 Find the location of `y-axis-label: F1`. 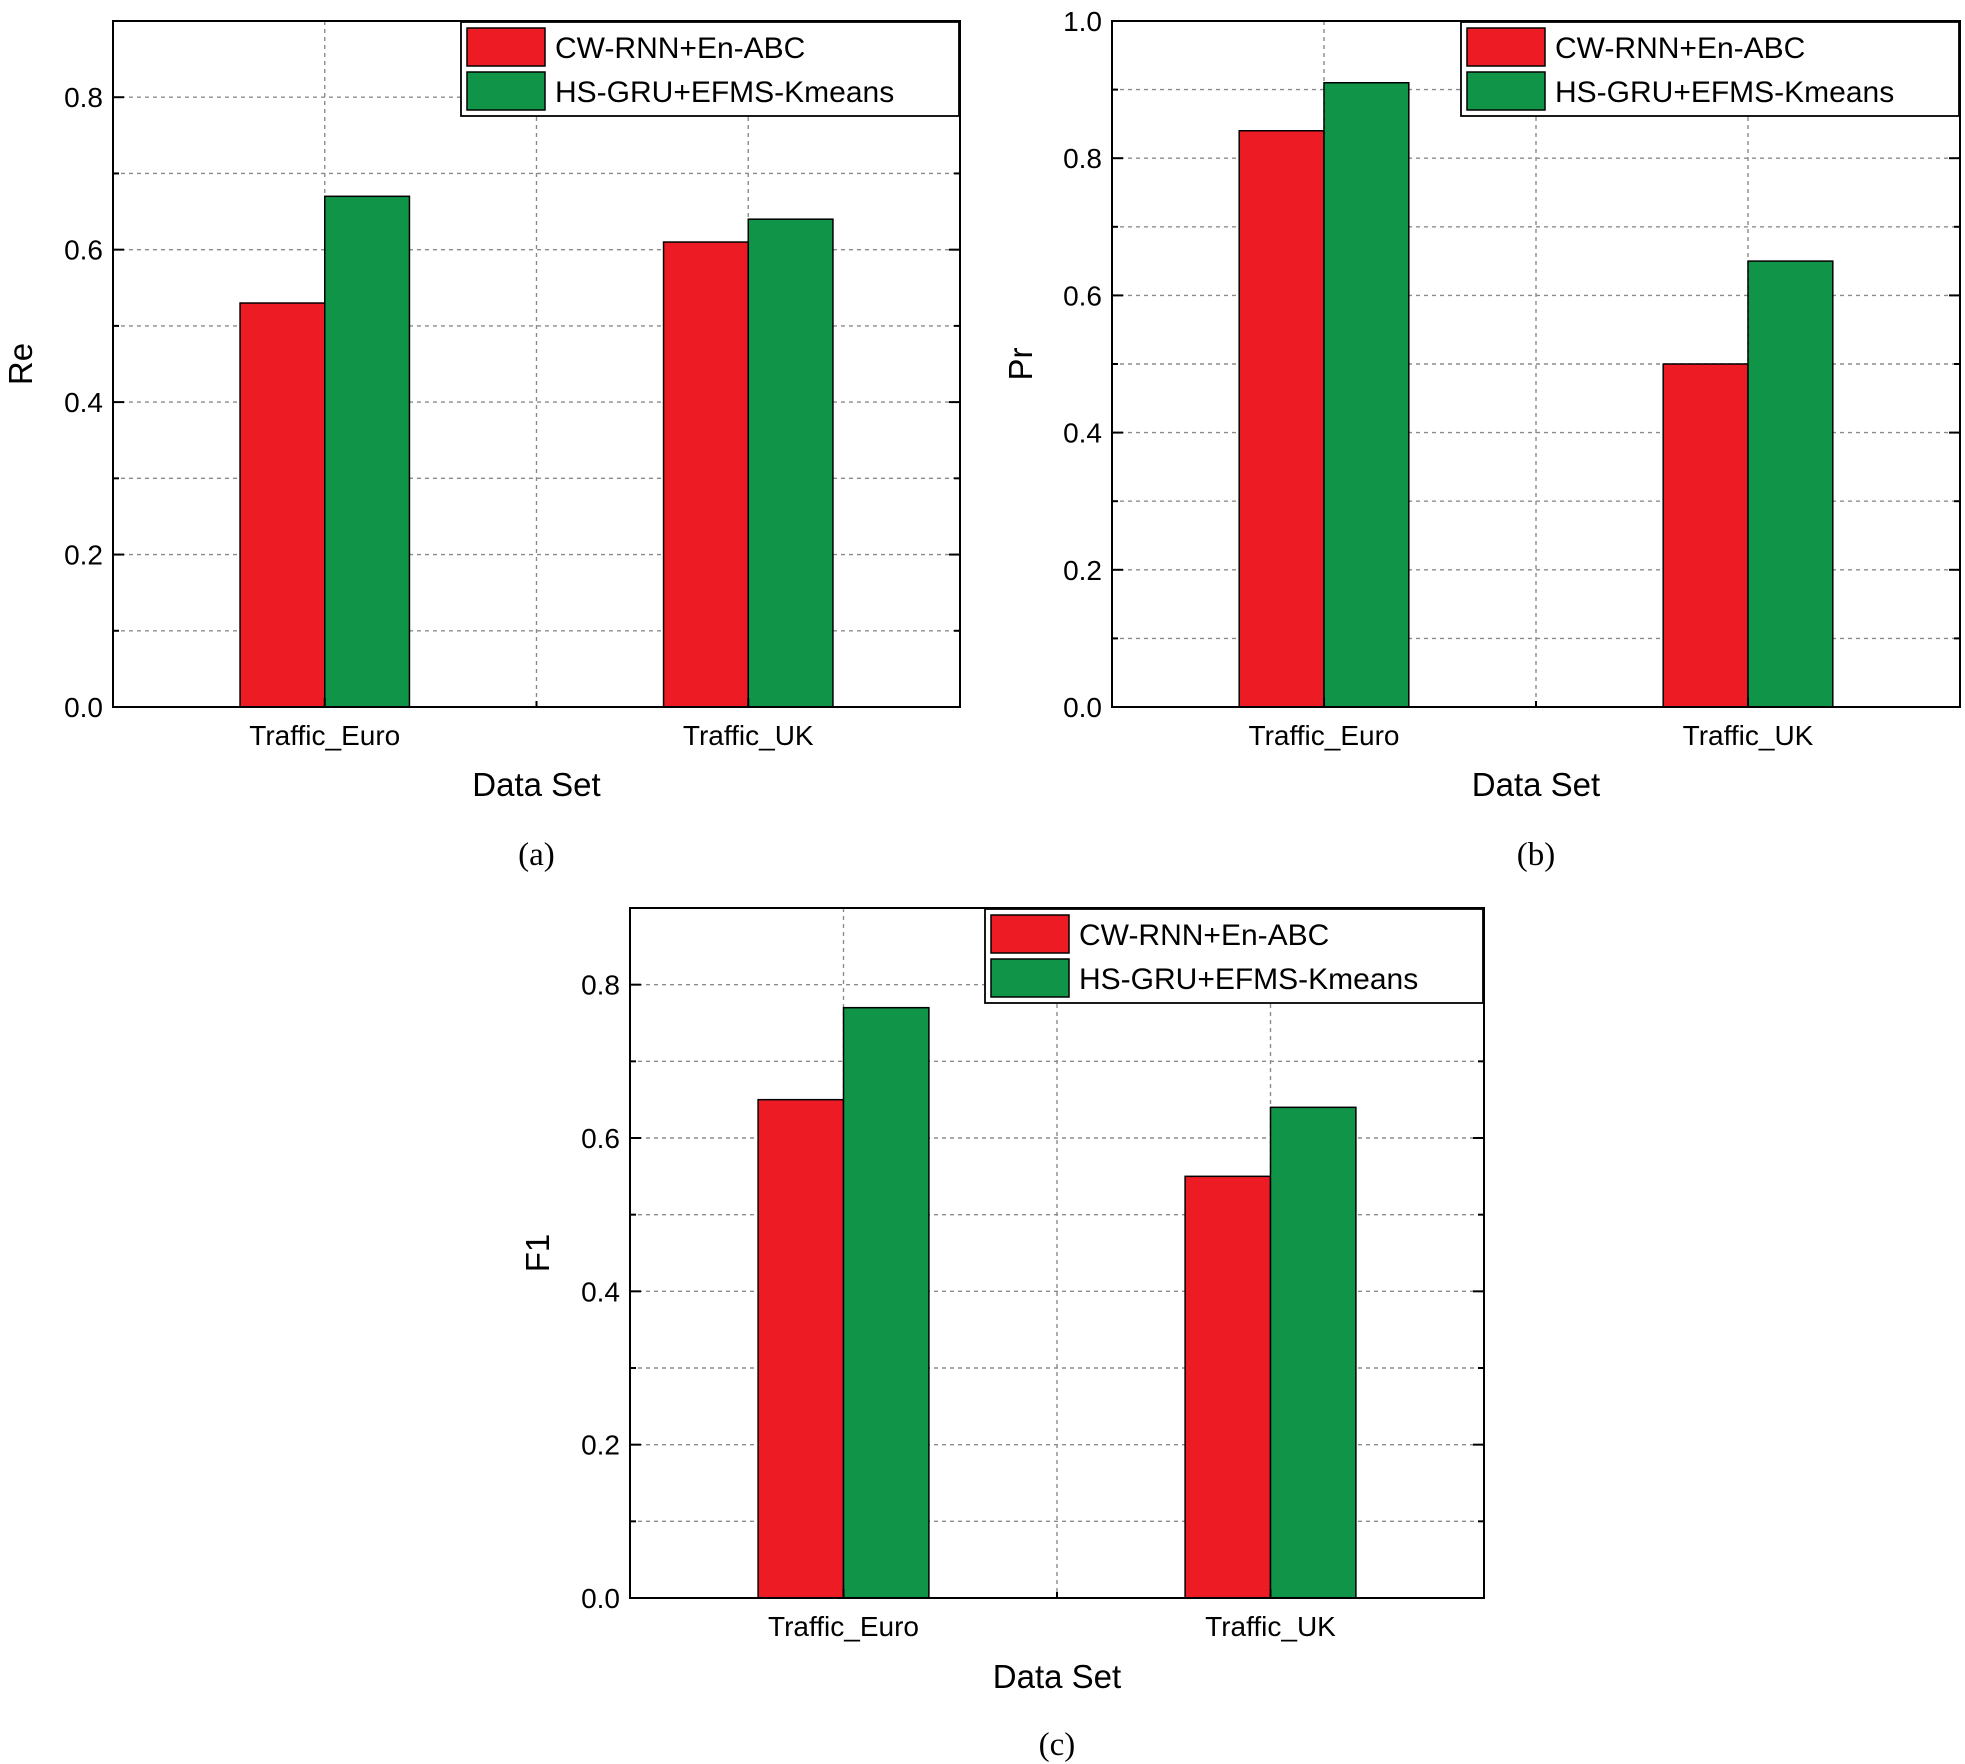

y-axis-label: F1 is located at coordinates (537, 1253).